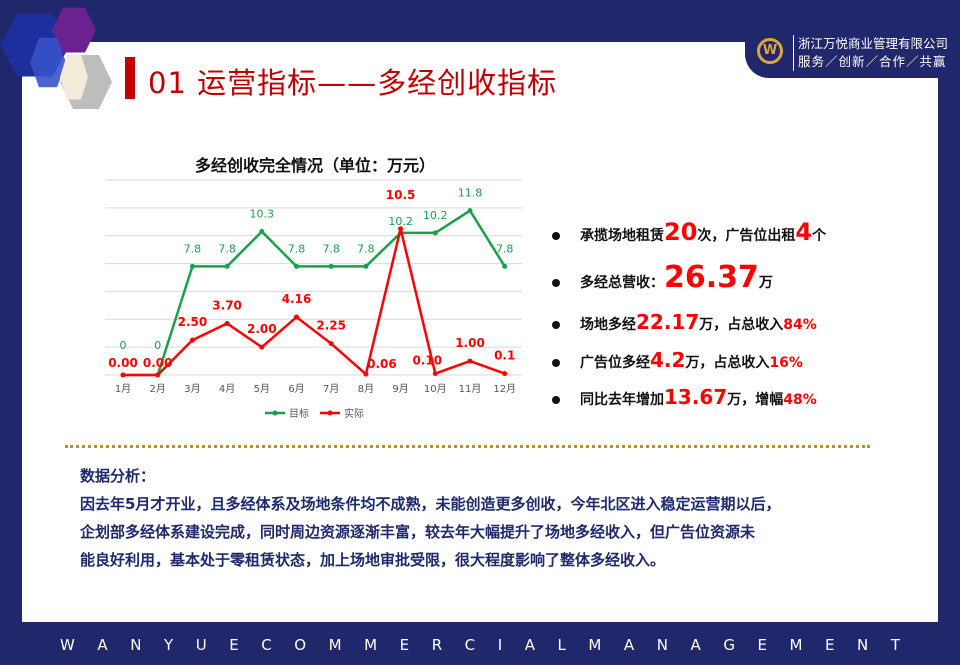 The height and width of the screenshot is (665, 960). I want to click on data-label: 0.00, so click(158, 363).